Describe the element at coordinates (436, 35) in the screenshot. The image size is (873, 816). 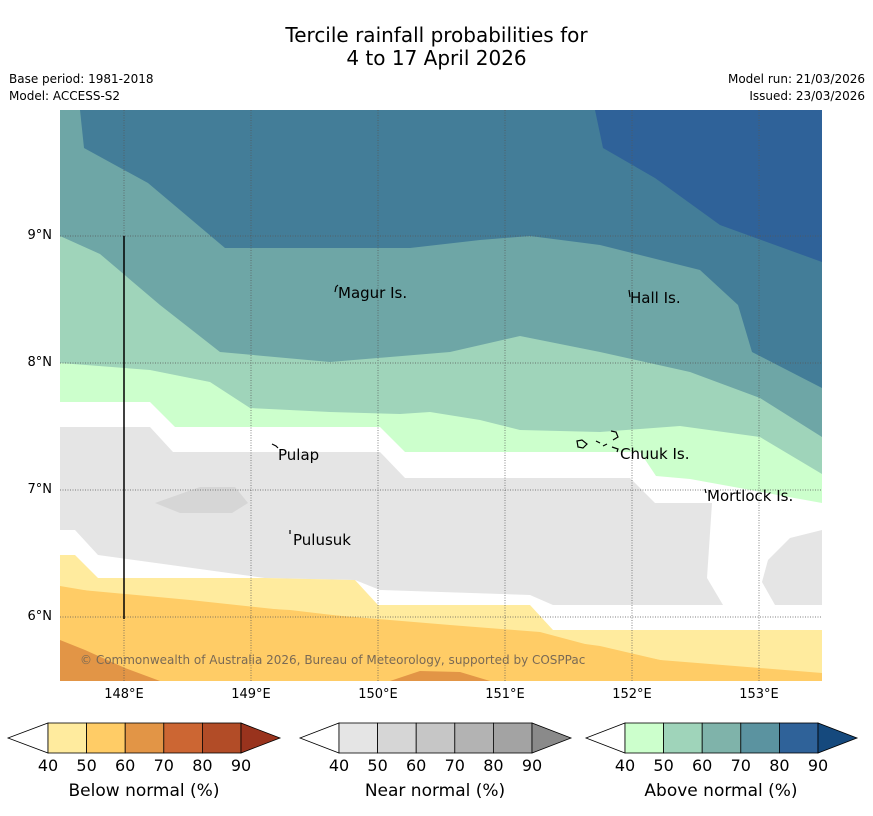
I see `title-line-1: Tercile rainfall probabilities for` at that location.